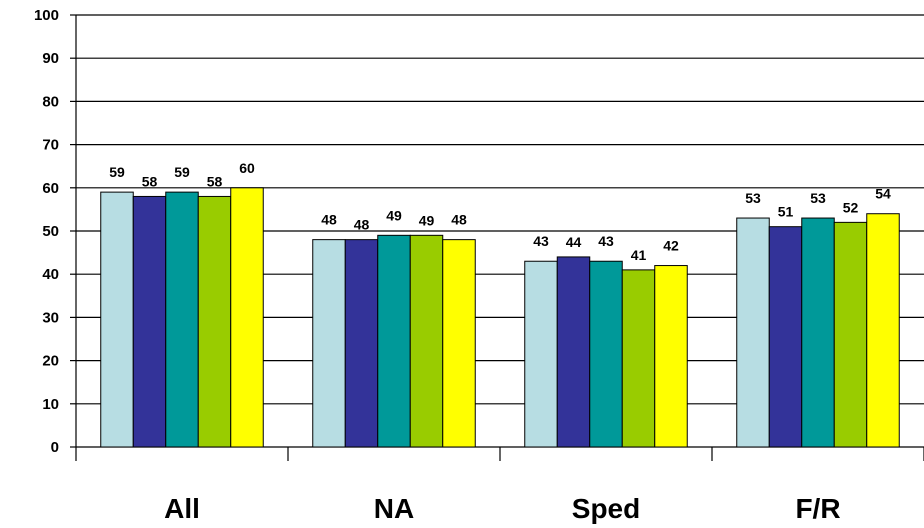  I want to click on data-label: 41, so click(639, 255).